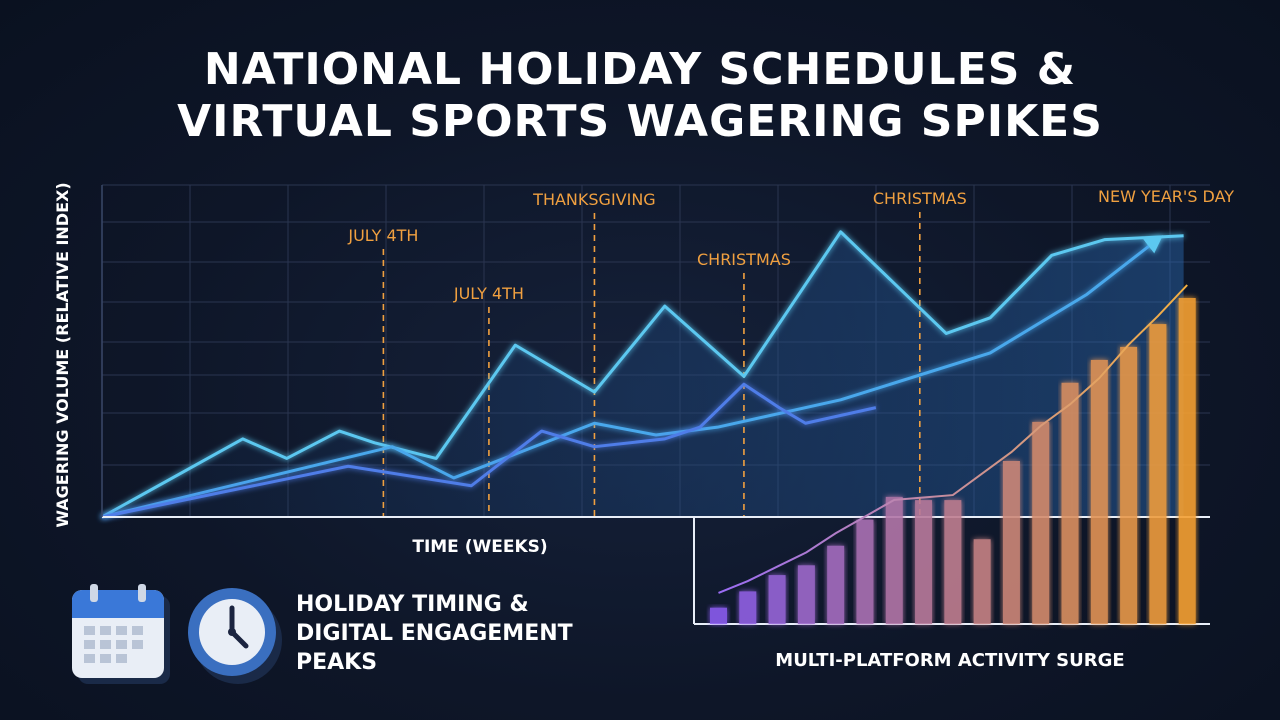  What do you see at coordinates (594, 199) in the screenshot?
I see `holiday-label: THANKSGIVING` at bounding box center [594, 199].